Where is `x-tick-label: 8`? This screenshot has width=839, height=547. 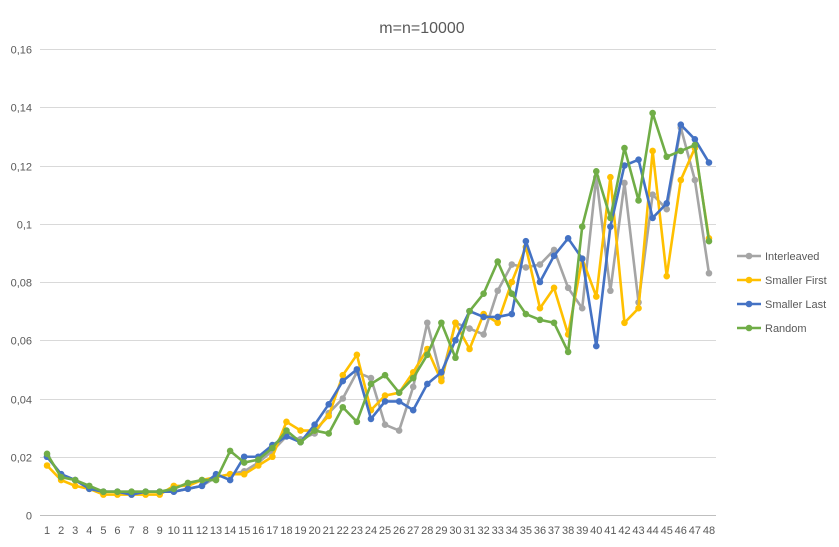
x-tick-label: 8 is located at coordinates (146, 531).